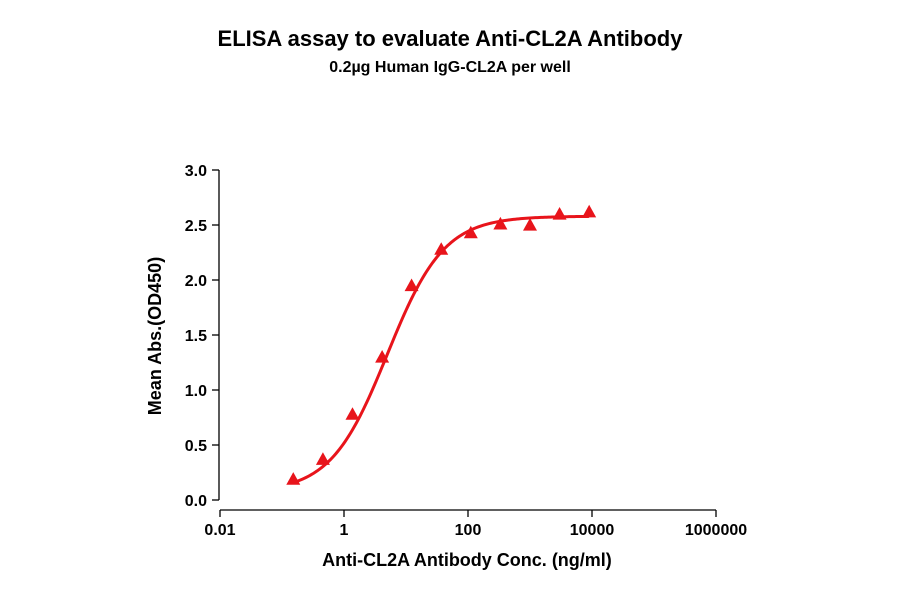 The height and width of the screenshot is (594, 900). Describe the element at coordinates (344, 530) in the screenshot. I see `x-tick-label: 1` at that location.